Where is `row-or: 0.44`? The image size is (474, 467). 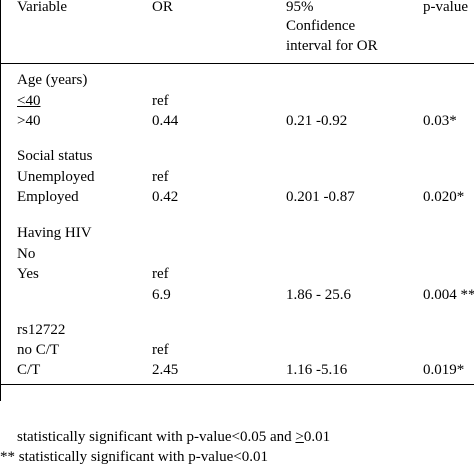
row-or: 0.44 is located at coordinates (165, 121).